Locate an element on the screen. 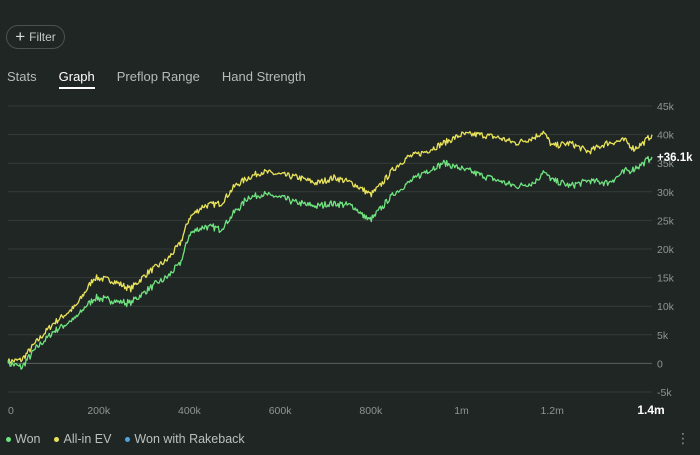  legend-label-won-rakeback: Won with Rakeback is located at coordinates (189, 439).